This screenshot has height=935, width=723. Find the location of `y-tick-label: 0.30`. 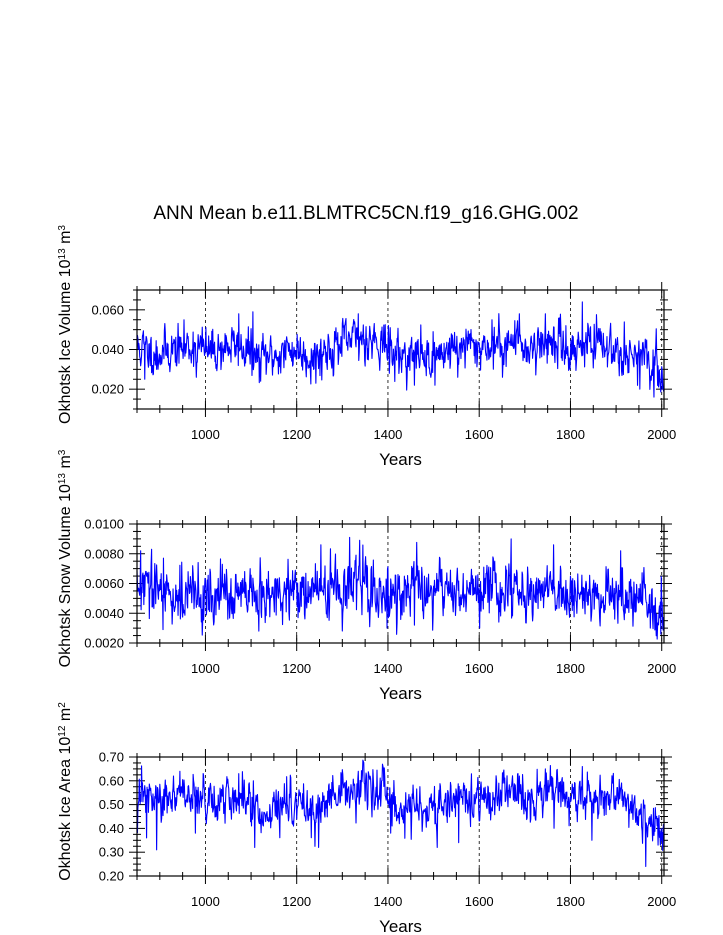

y-tick-label: 0.30 is located at coordinates (111, 852).